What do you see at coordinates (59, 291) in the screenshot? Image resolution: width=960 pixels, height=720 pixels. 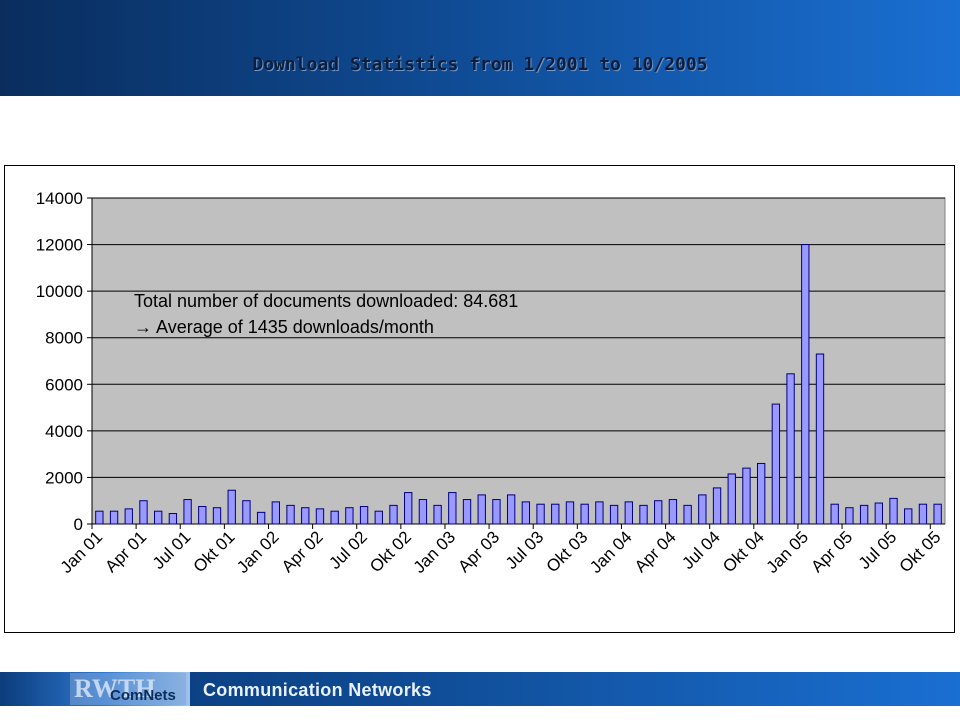 I see `y-tick-label: 10000` at bounding box center [59, 291].